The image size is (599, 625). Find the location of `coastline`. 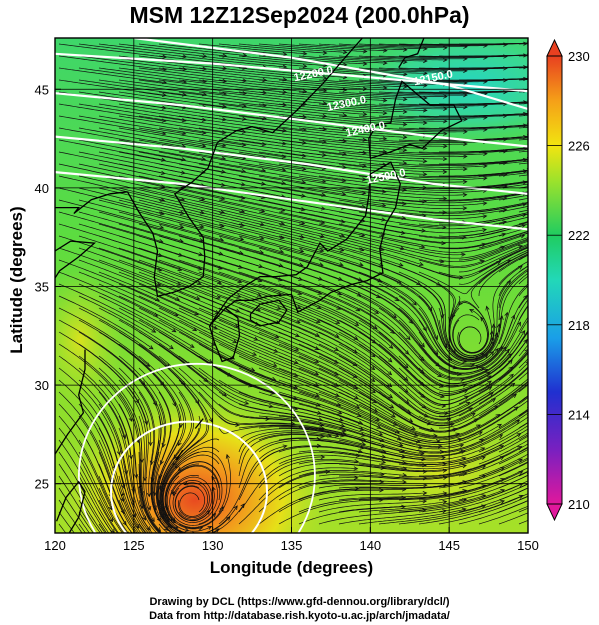

coastline is located at coordinates (179, 455).